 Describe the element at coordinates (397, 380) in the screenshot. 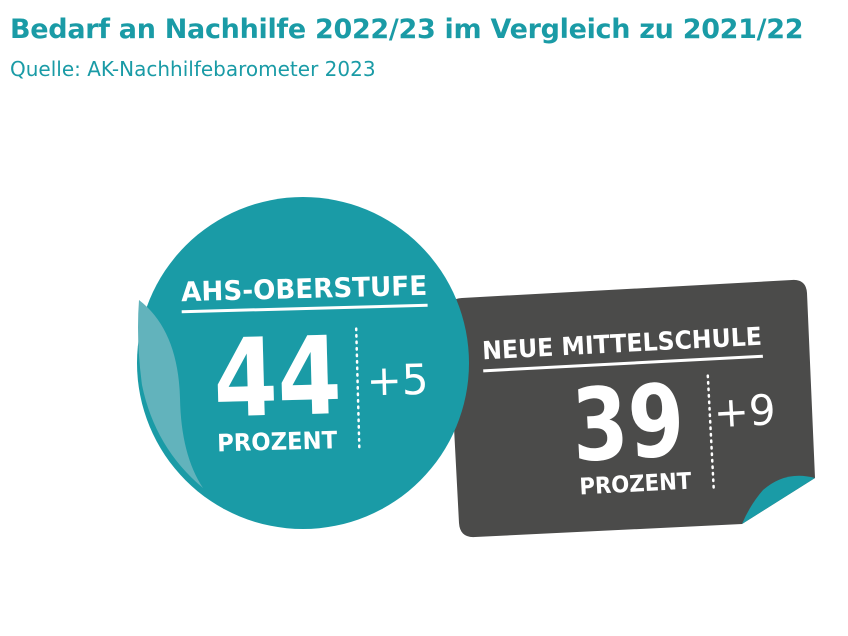

I see `sticker-change: +5` at that location.